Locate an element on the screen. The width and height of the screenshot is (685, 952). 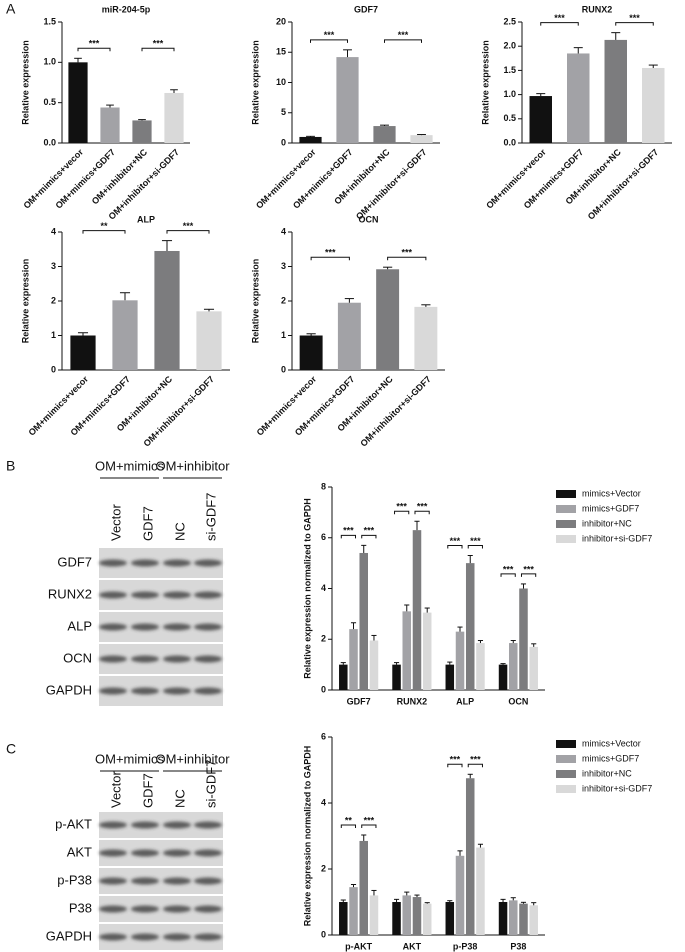
chart-title: RUNX2 is located at coordinates (597, 9).